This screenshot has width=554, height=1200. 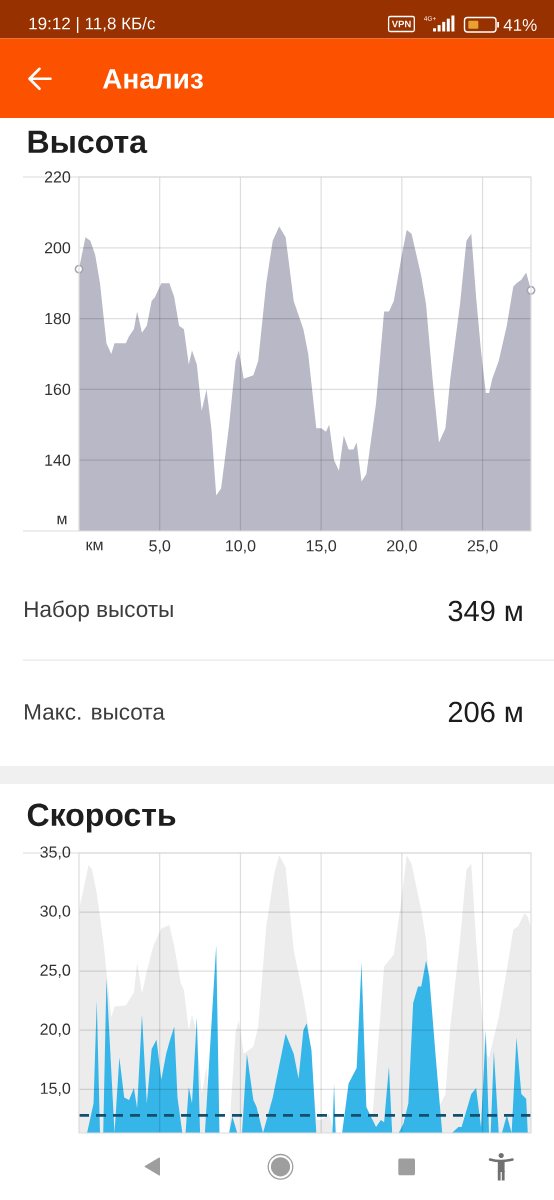 I want to click on y-tick-label: 220, so click(x=57, y=177).